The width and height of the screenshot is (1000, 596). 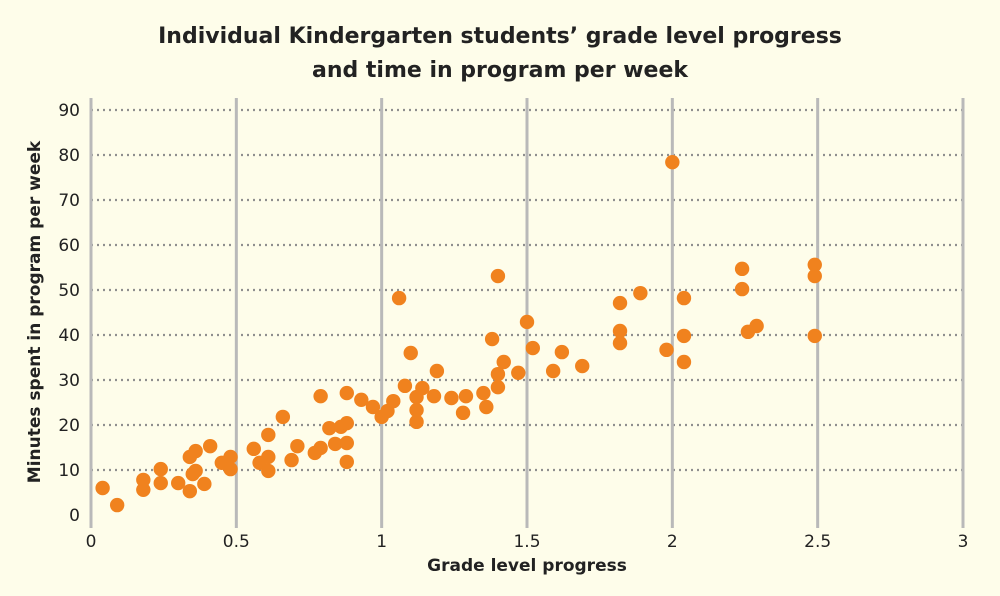 I want to click on x-tick-label: 1.5, so click(x=526, y=542).